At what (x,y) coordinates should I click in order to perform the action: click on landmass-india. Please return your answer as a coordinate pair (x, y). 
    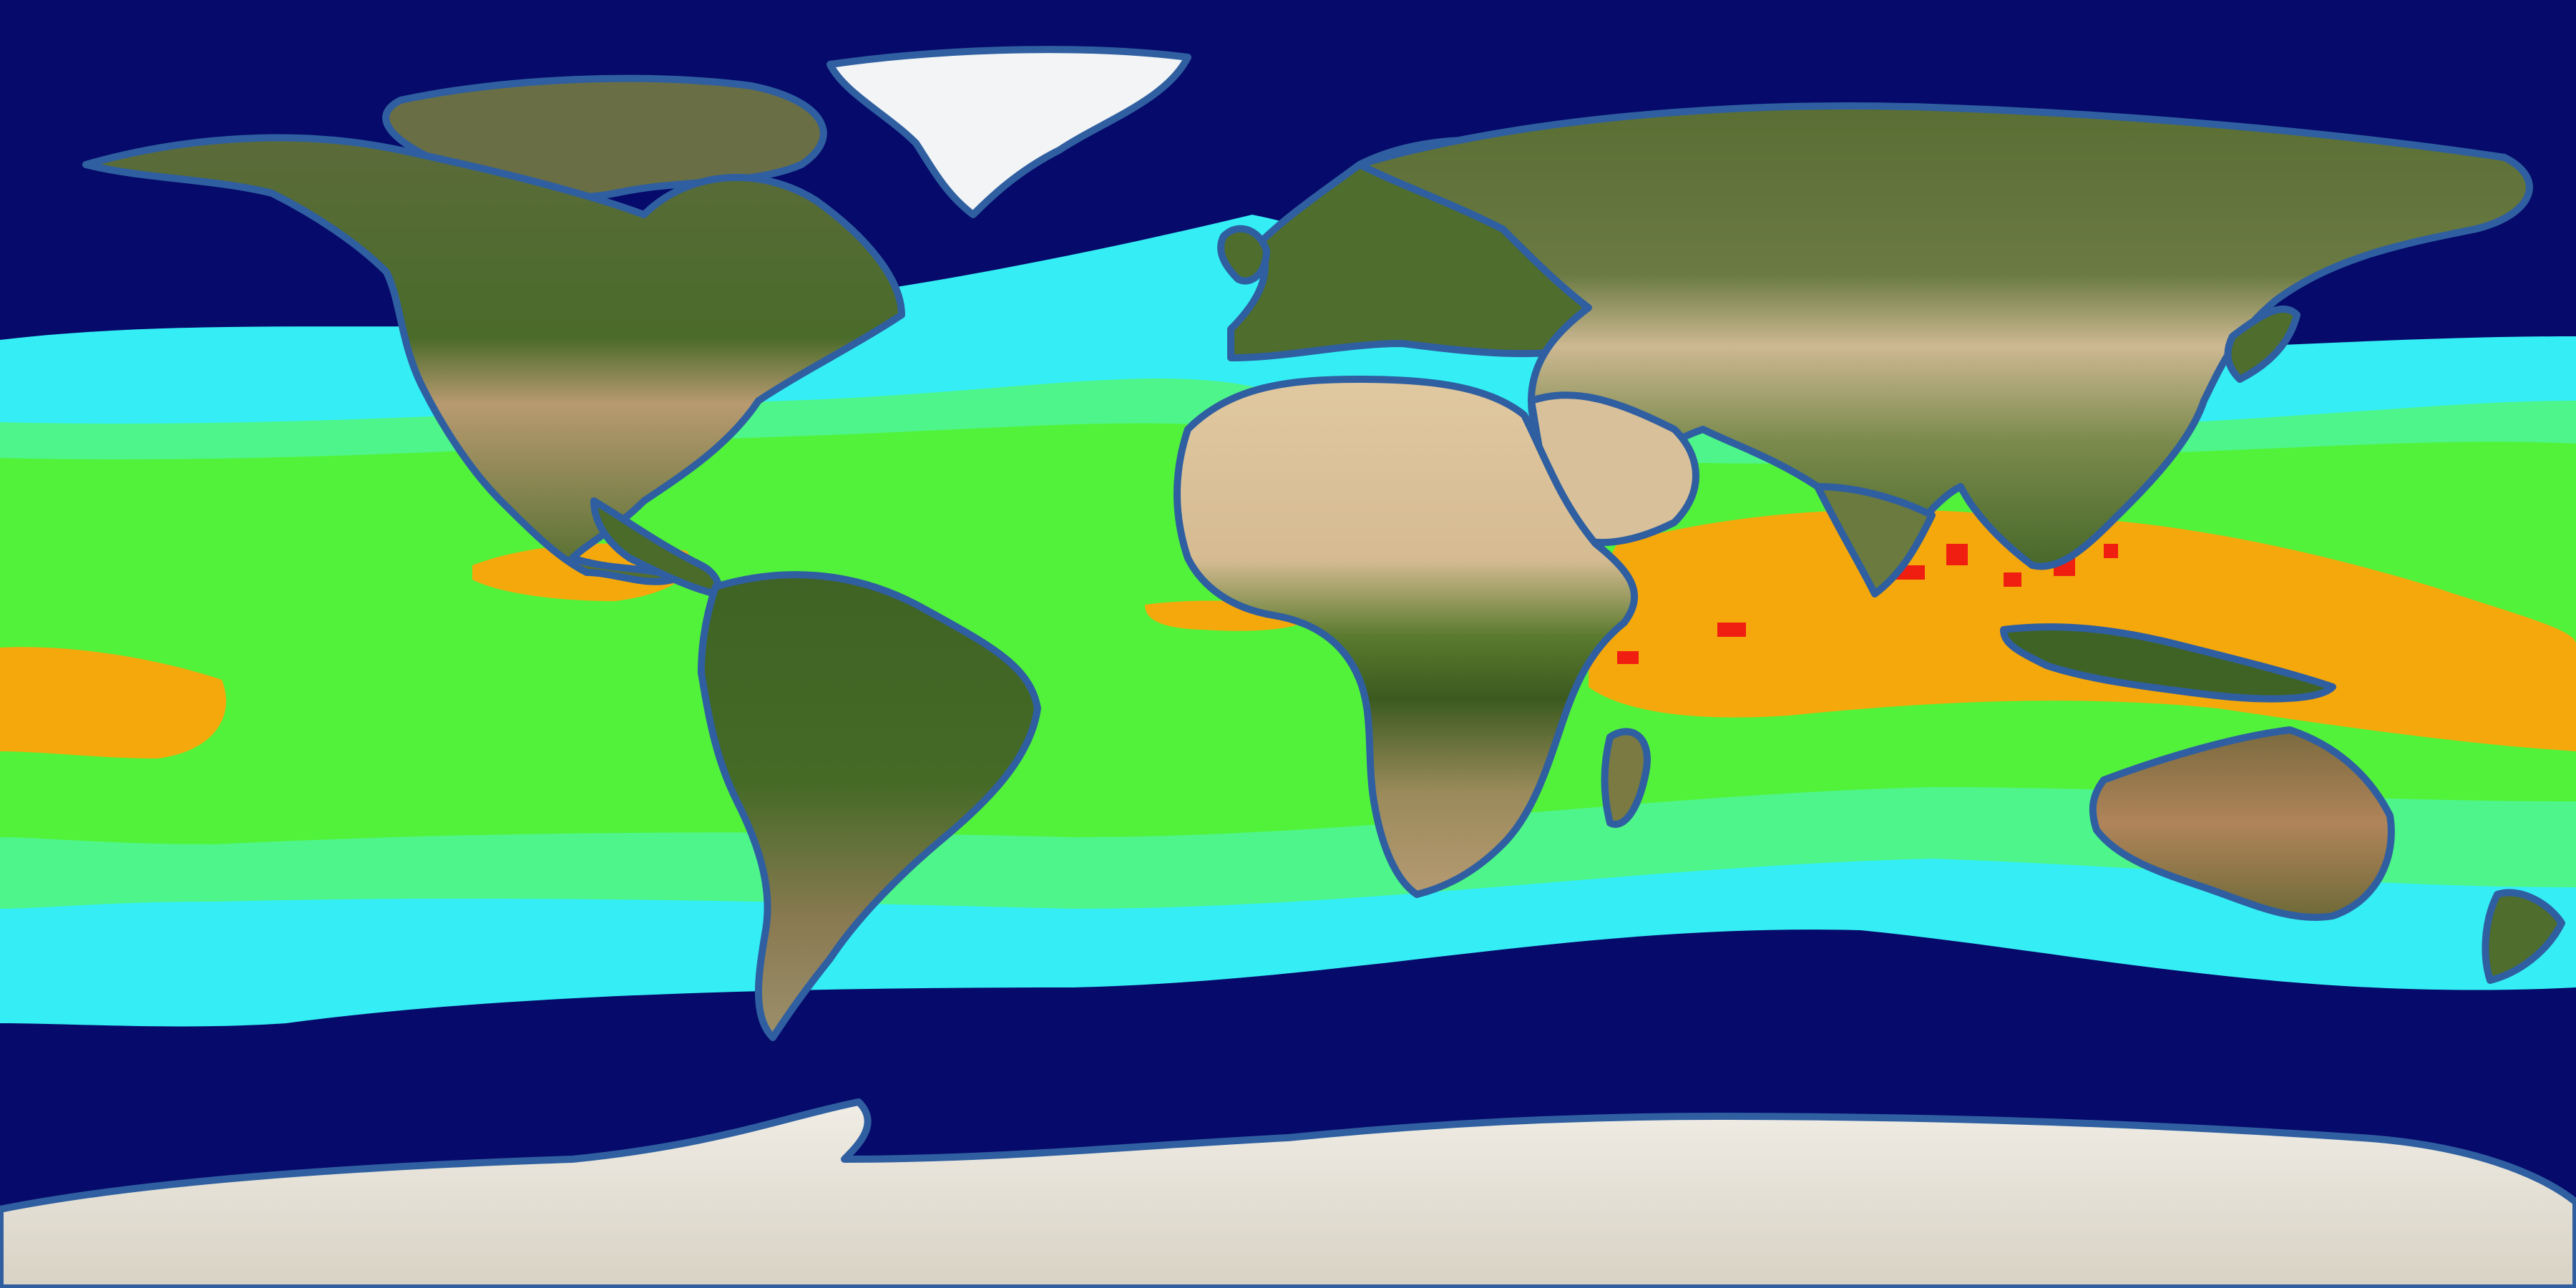
    Looking at the image, I should click on (1875, 540).